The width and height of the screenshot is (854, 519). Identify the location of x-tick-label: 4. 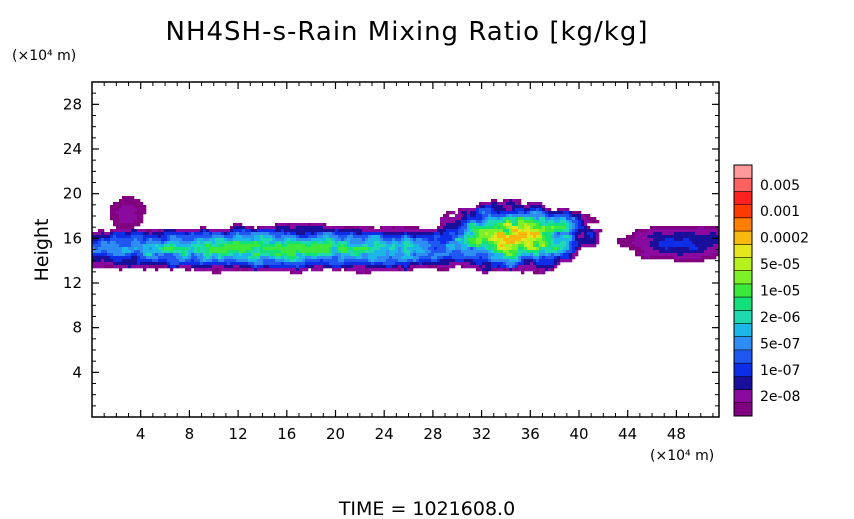
(141, 434).